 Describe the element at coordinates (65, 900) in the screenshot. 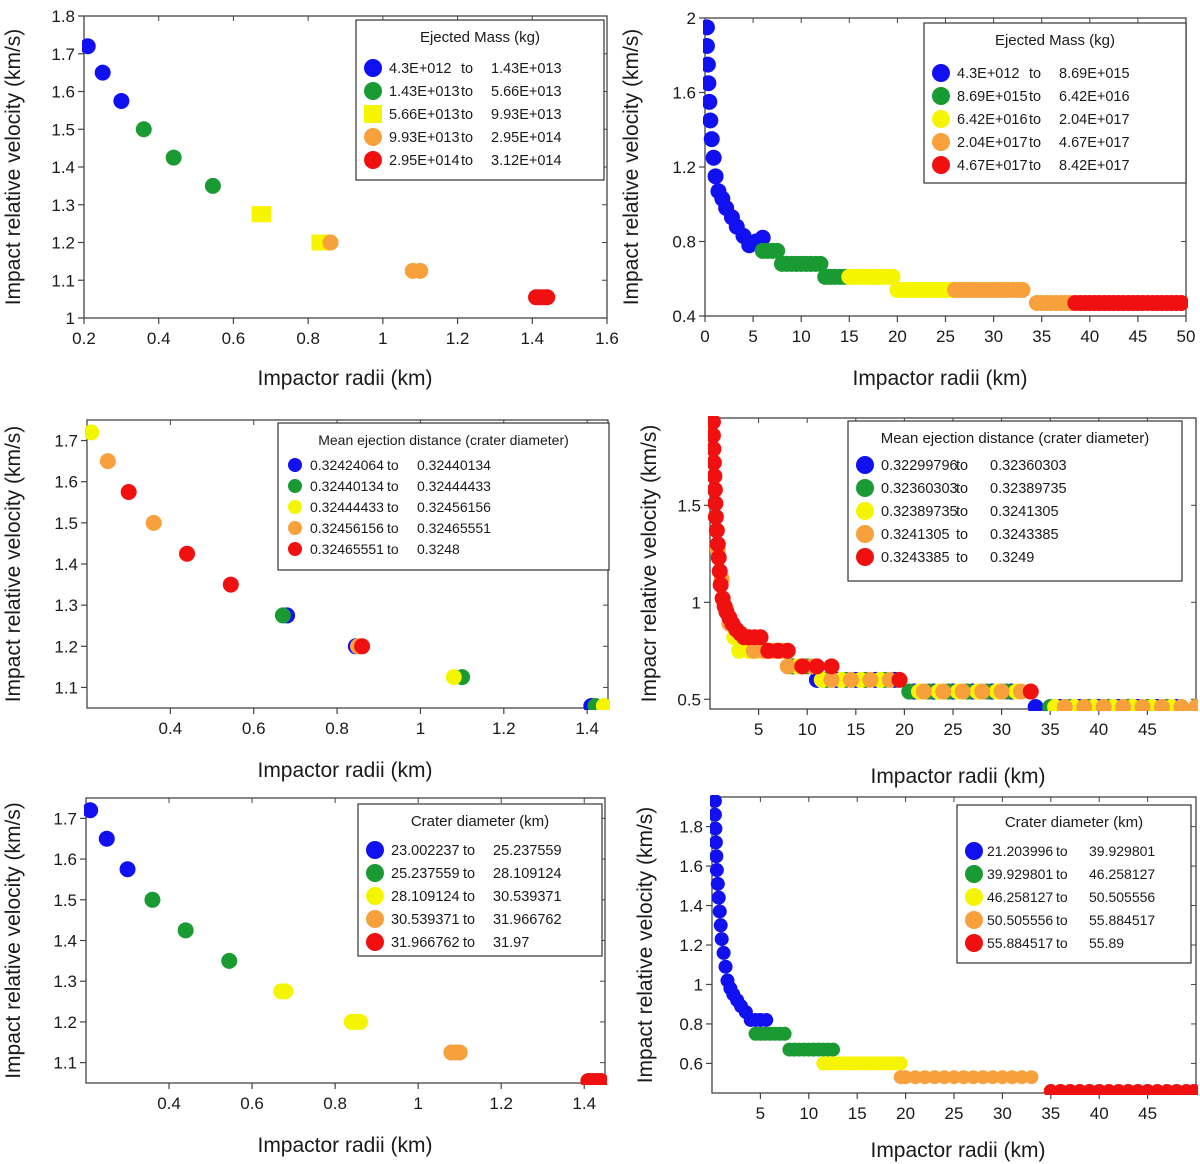

I see `y-tick-label: 1.5` at that location.